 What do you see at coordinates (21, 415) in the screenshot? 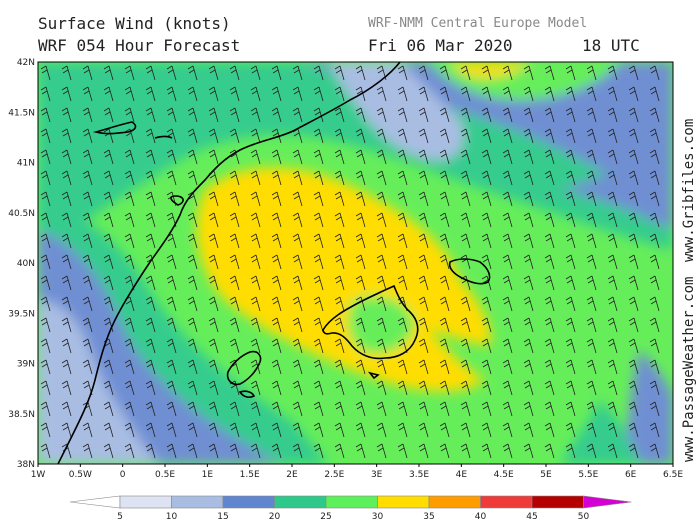
I see `latitude-tick-label: 38.5N` at bounding box center [21, 415].